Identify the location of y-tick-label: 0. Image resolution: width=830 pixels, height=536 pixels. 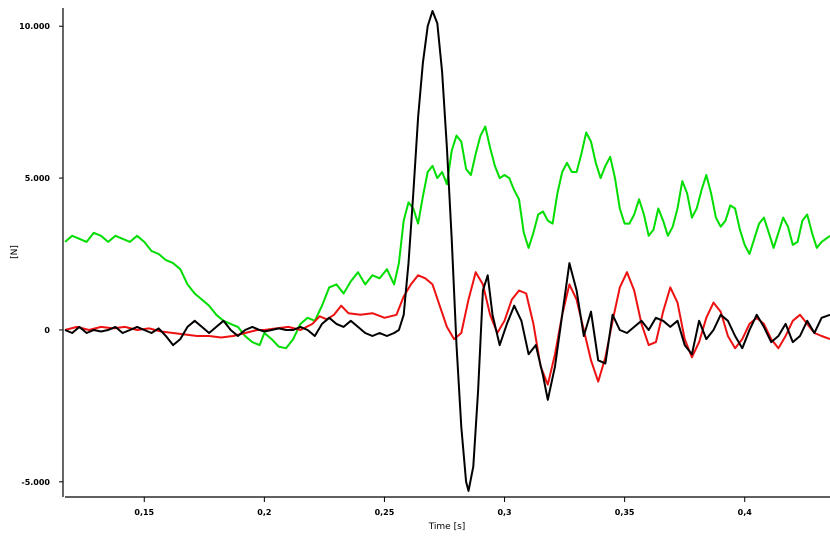
(47, 330).